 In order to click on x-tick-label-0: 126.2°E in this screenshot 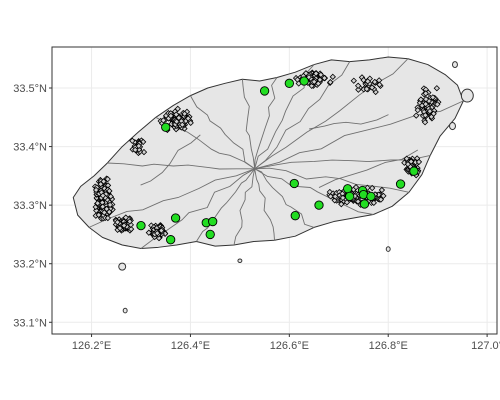, I will do `click(91, 346)`.